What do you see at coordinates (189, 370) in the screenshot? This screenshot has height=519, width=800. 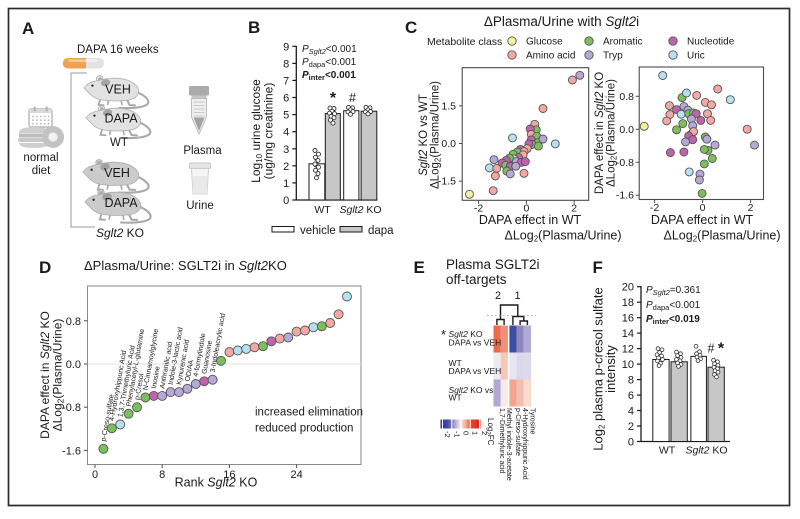 I see `svg-text: ODIAA` at bounding box center [189, 370].